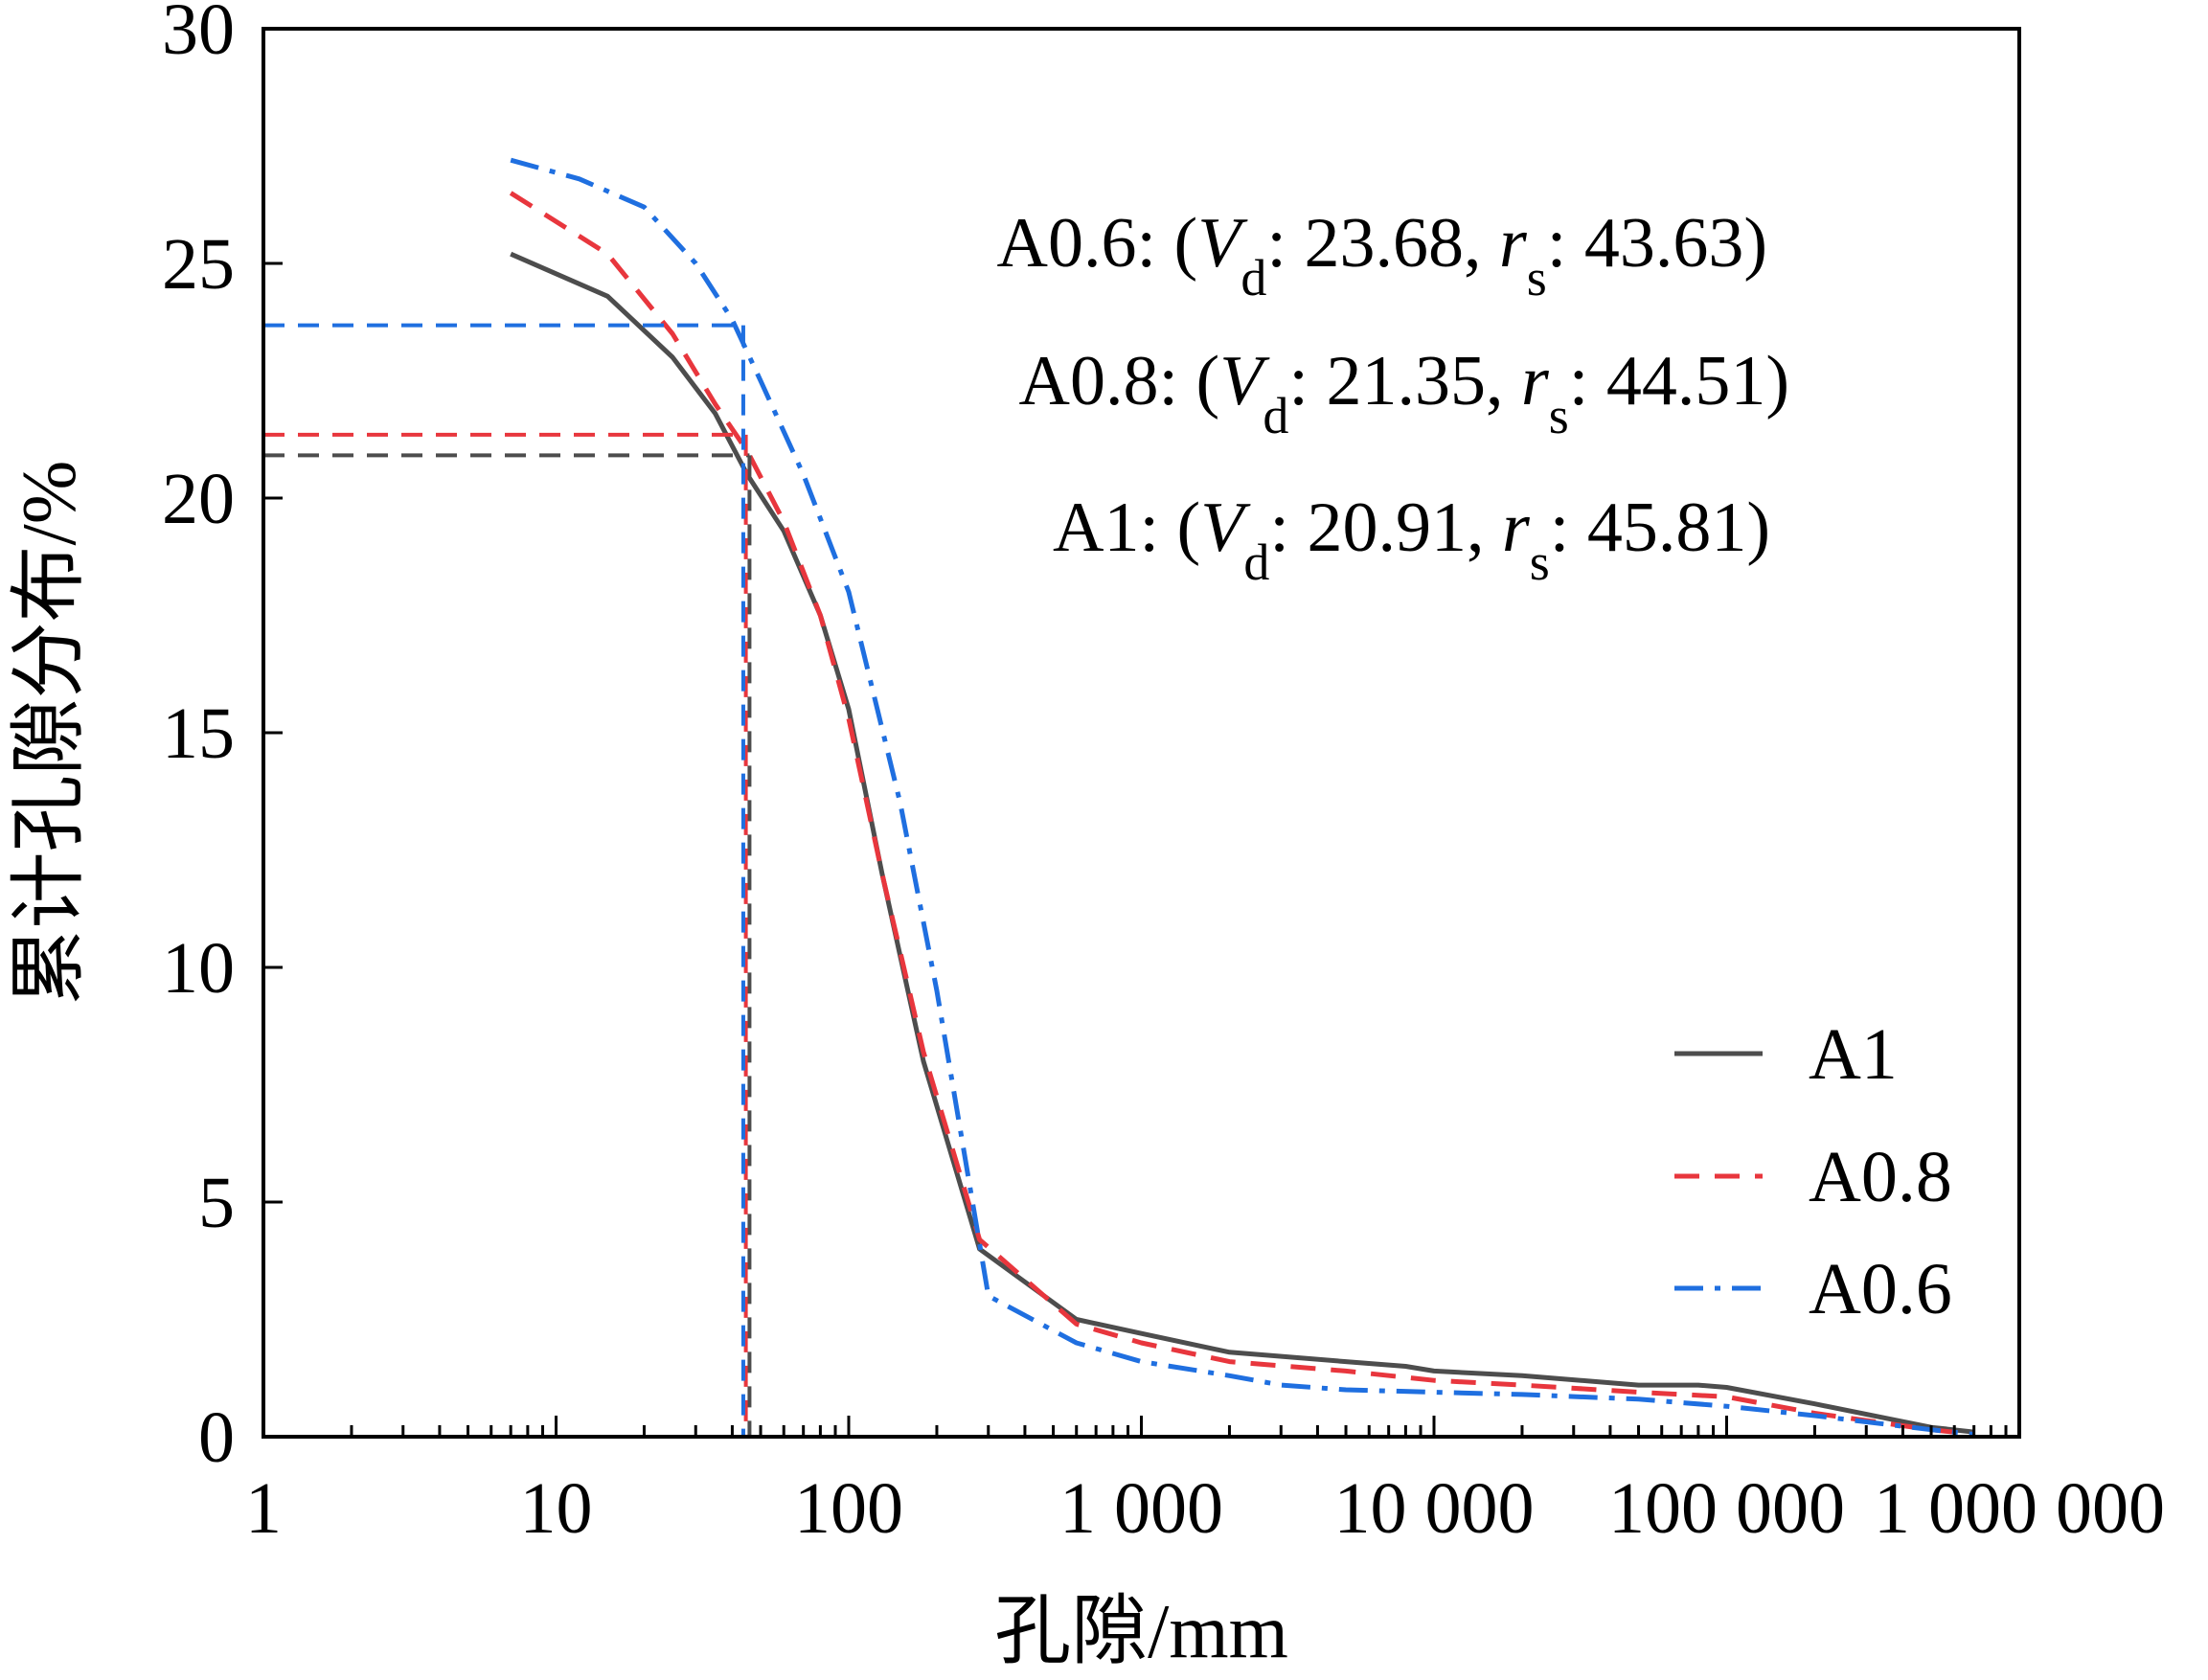  I want to click on x-tick-label: 1 000, so click(1141, 1508).